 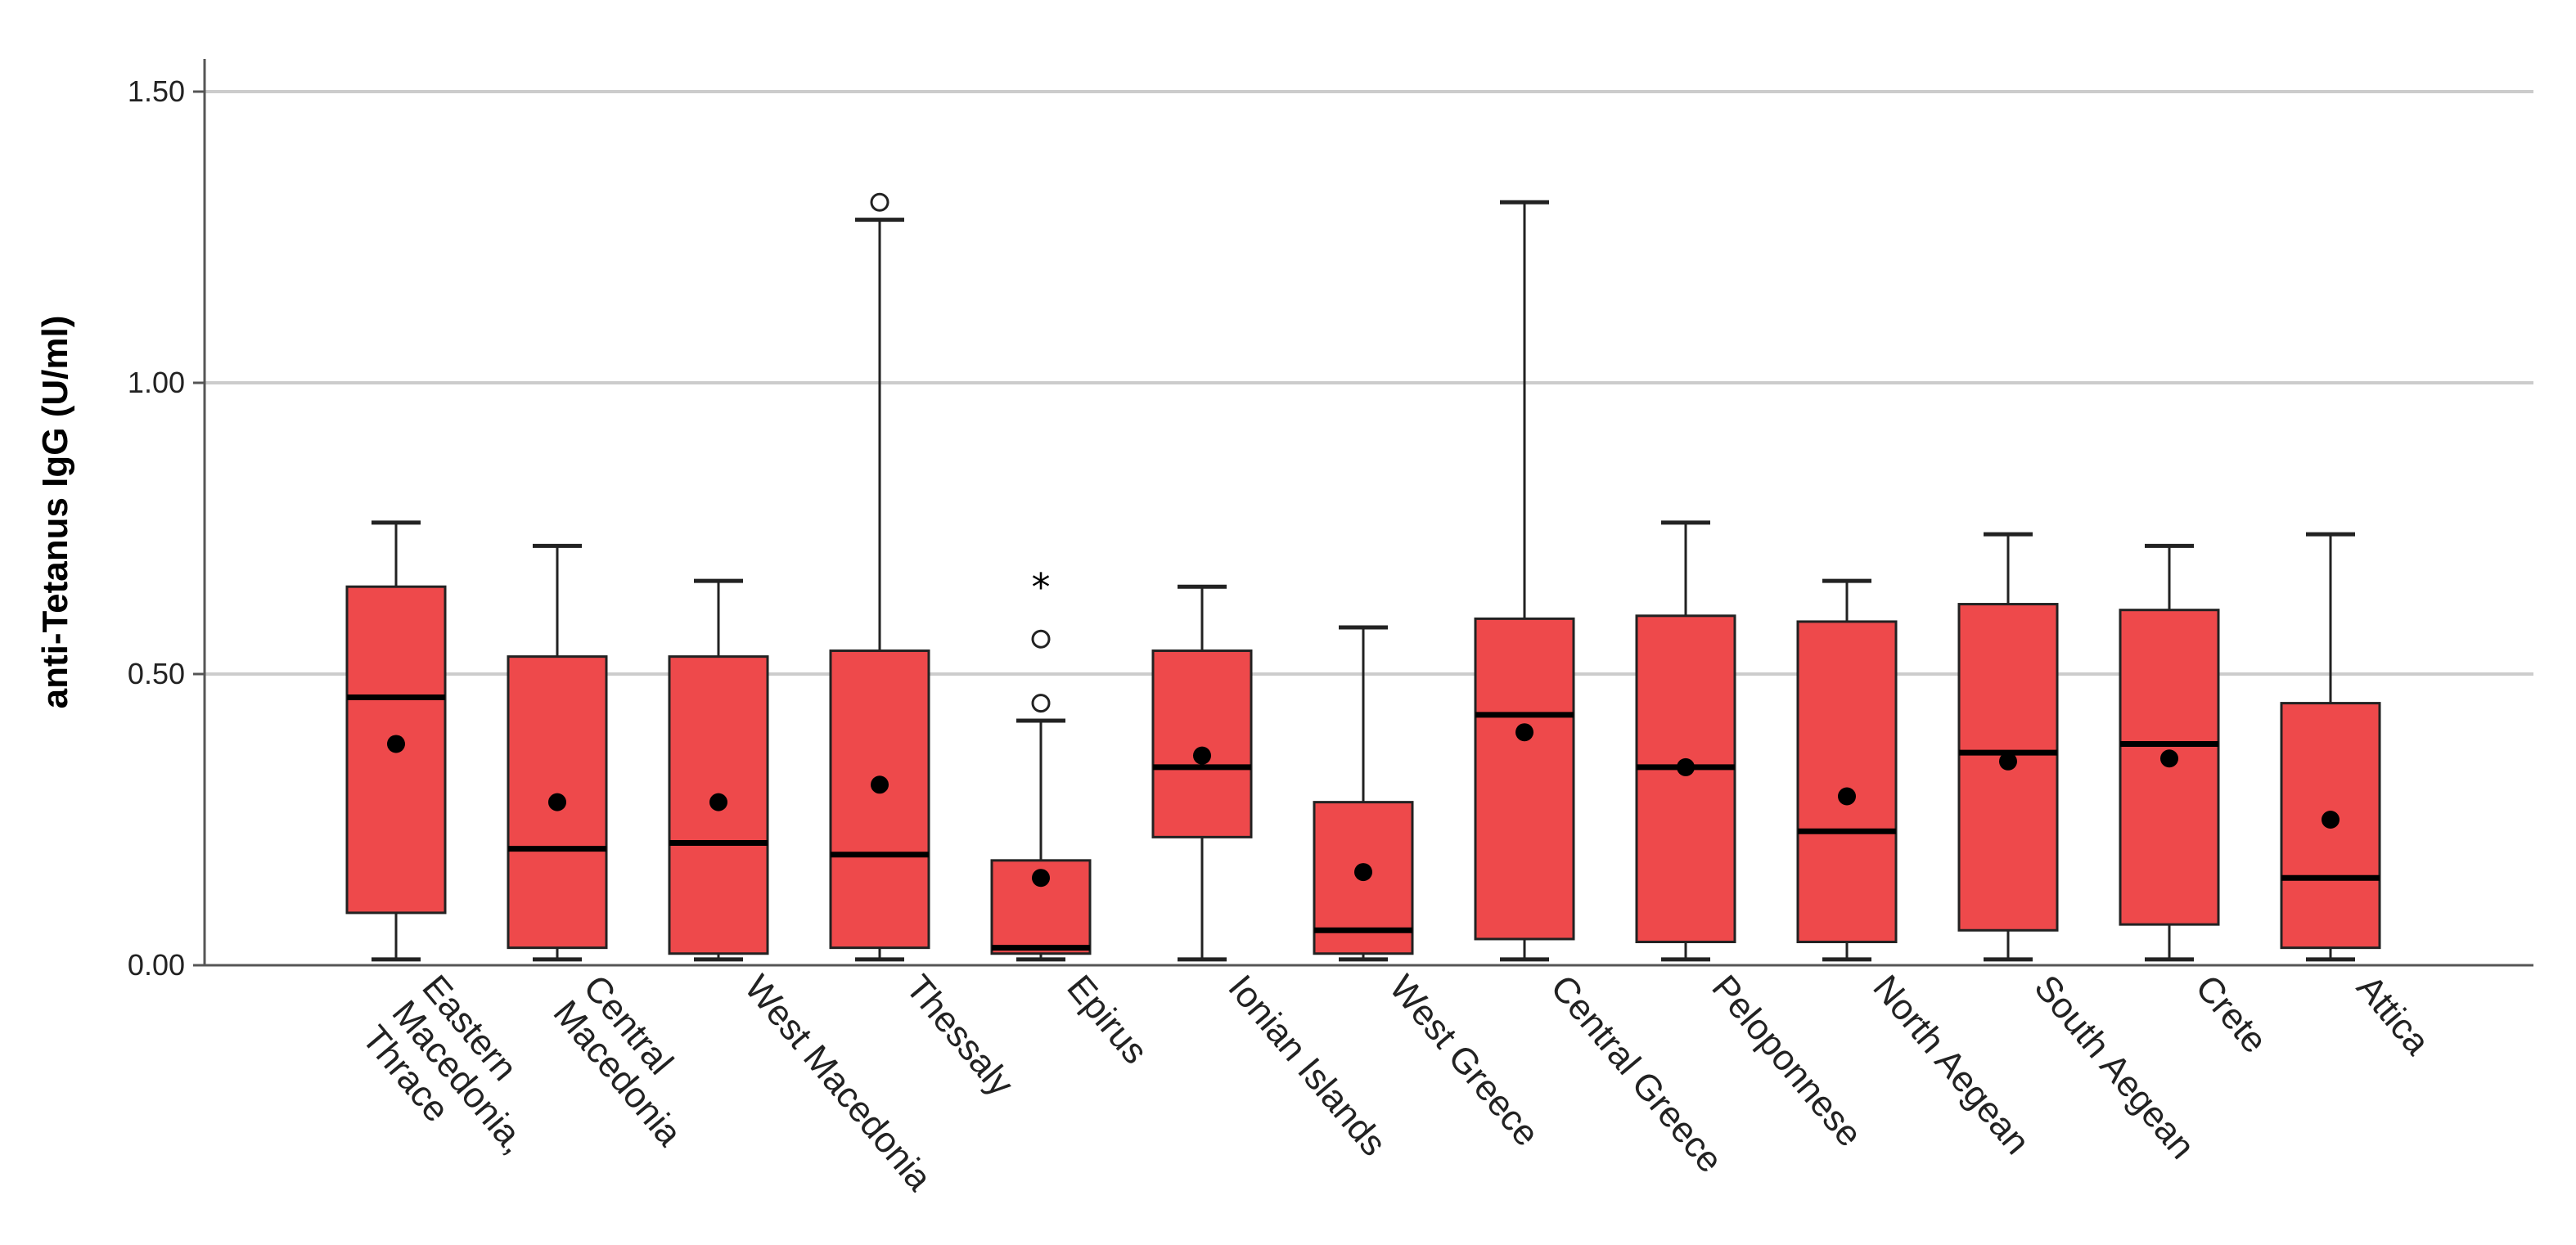 I want to click on label-line: Epirus, so click(x=1107, y=1020).